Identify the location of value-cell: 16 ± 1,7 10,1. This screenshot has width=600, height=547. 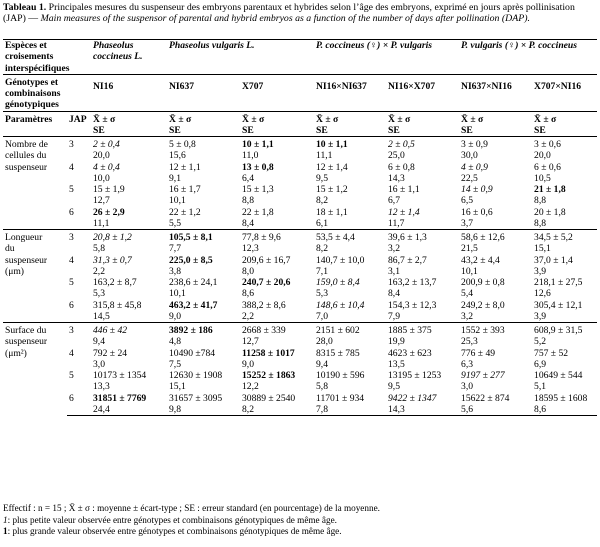
(203, 195).